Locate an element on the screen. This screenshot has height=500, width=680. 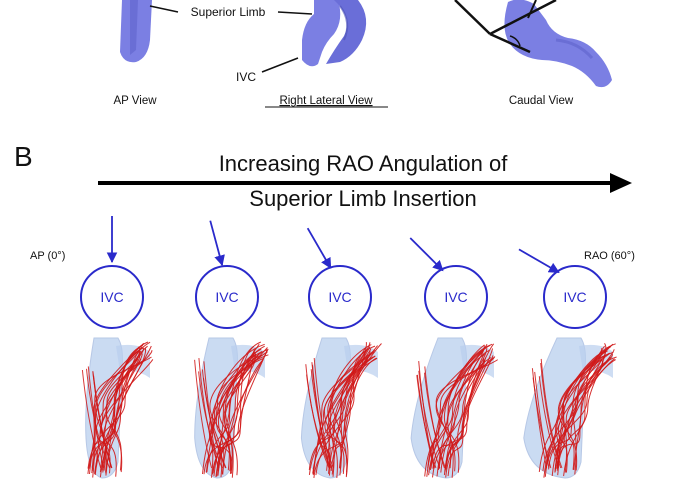
panel-b-title-line1: Increasing RAO Angulation of is located at coordinates (364, 163).